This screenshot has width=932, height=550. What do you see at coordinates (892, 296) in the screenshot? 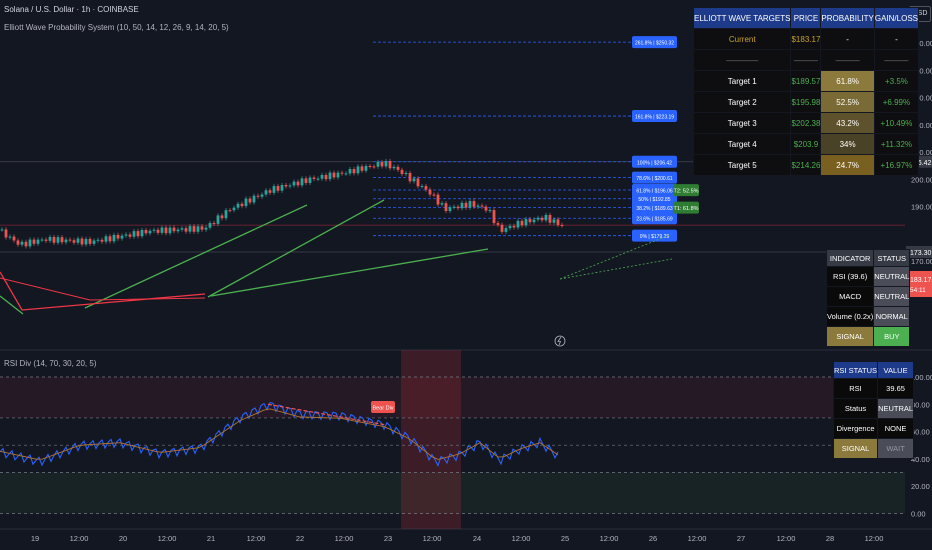
I see `indicator-status: NEUTRAL` at bounding box center [892, 296].